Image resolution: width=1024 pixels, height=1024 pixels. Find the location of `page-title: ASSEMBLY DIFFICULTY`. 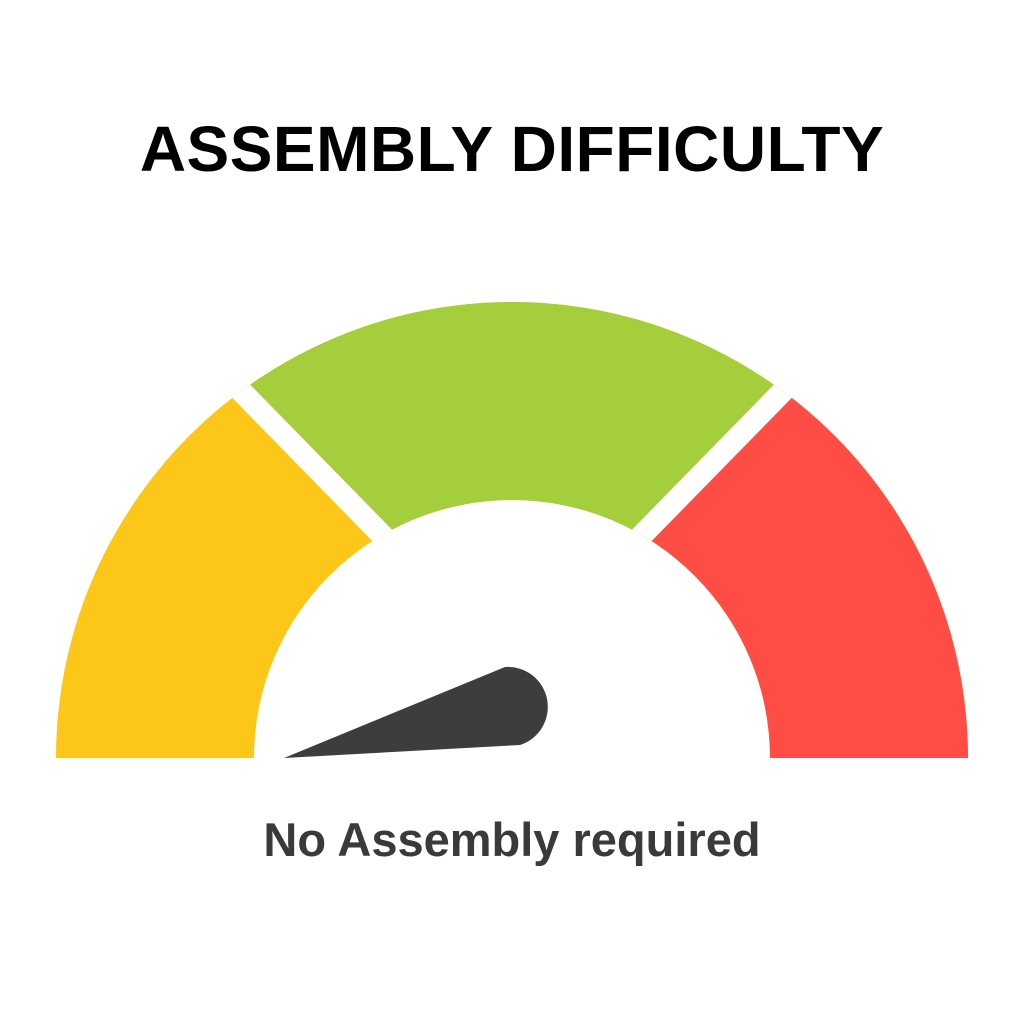

page-title: ASSEMBLY DIFFICULTY is located at coordinates (512, 149).